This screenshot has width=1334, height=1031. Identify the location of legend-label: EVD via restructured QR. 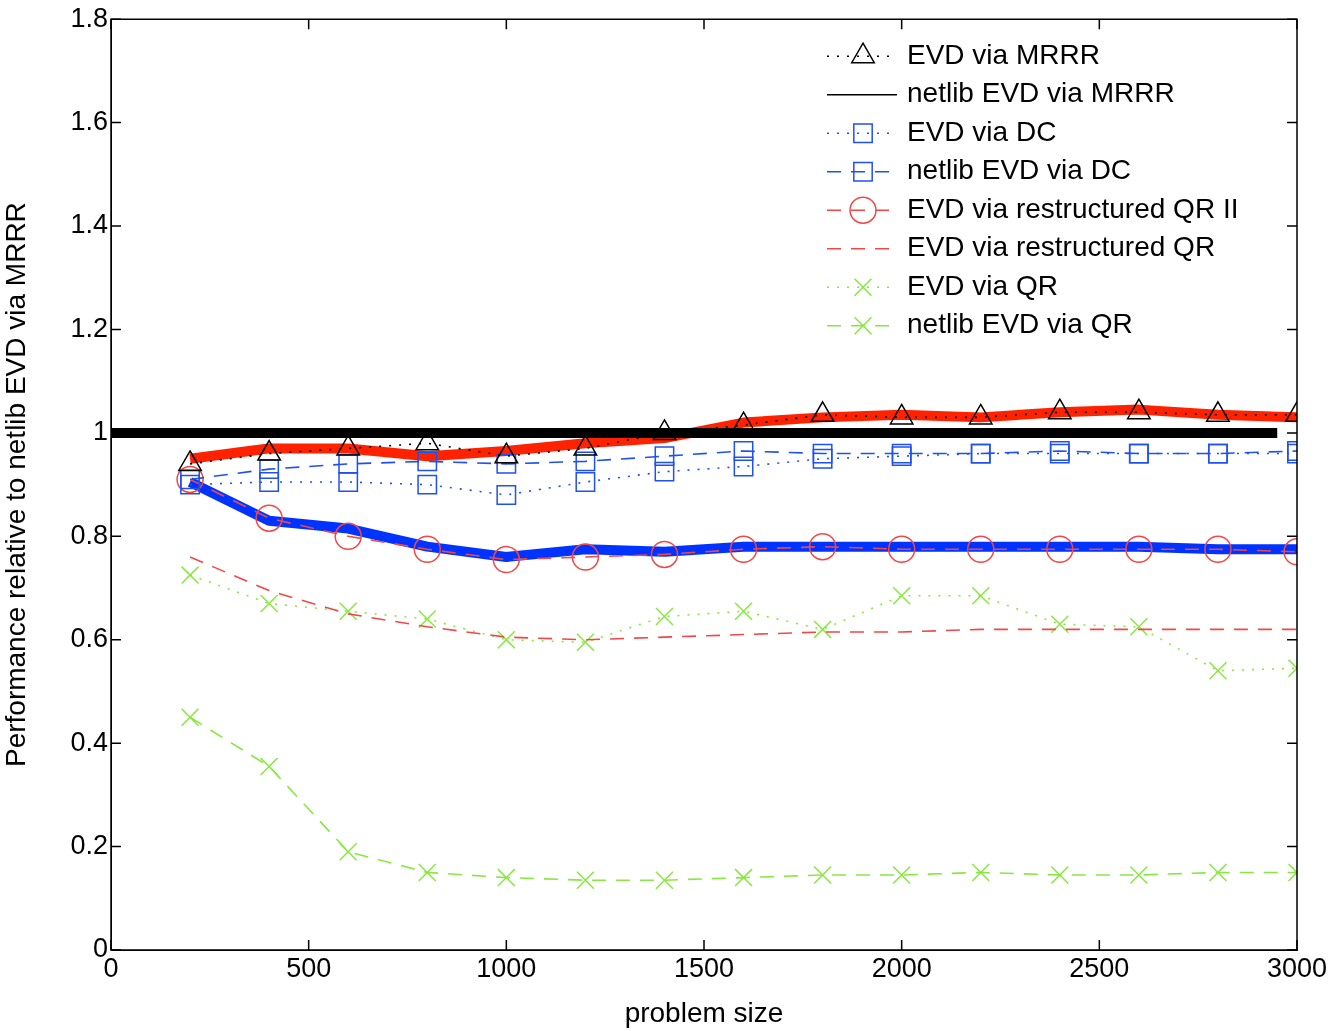
(1061, 247).